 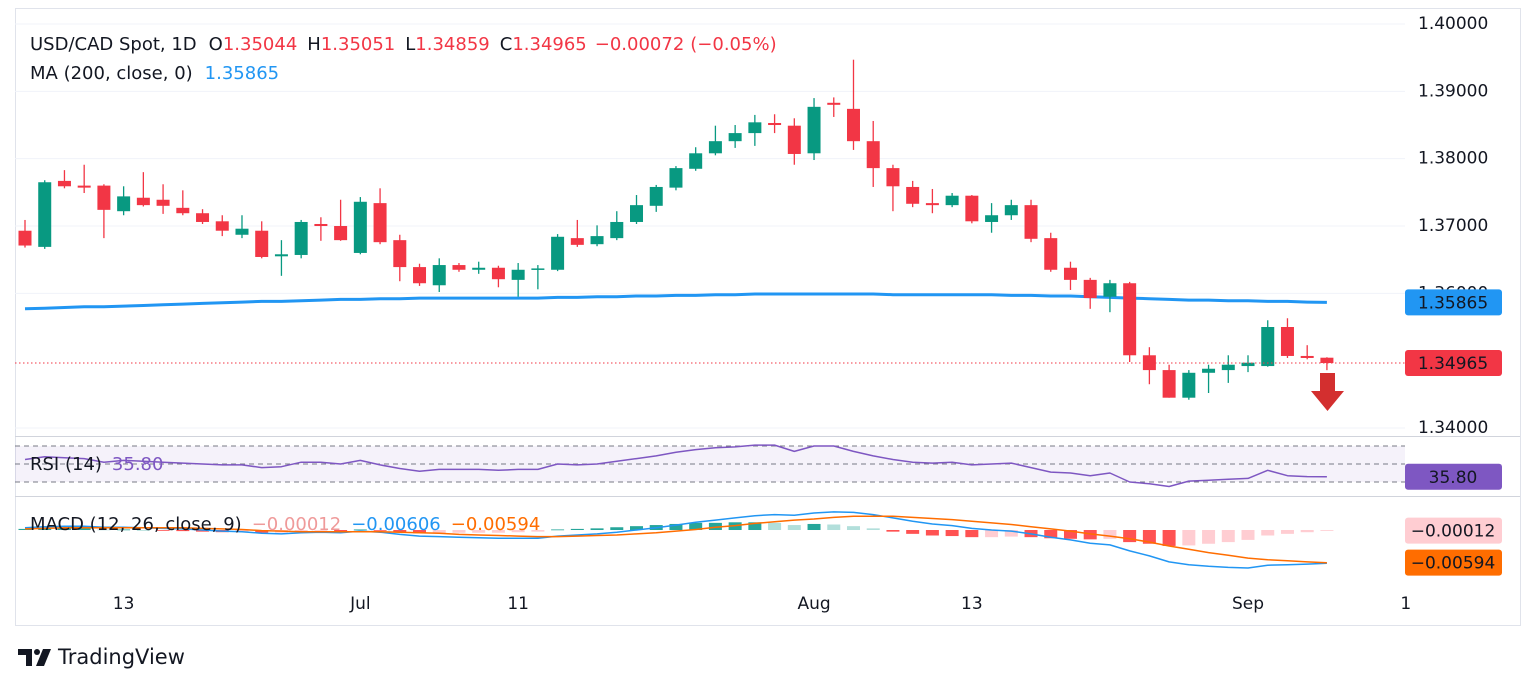 What do you see at coordinates (640, 44) in the screenshot?
I see `change-value: −0.00072` at bounding box center [640, 44].